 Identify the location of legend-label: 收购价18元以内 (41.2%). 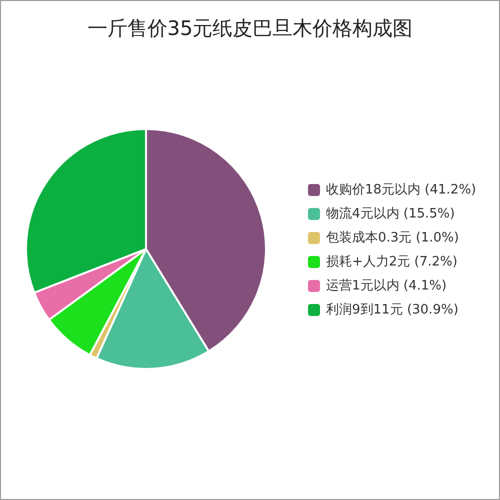
(401, 190).